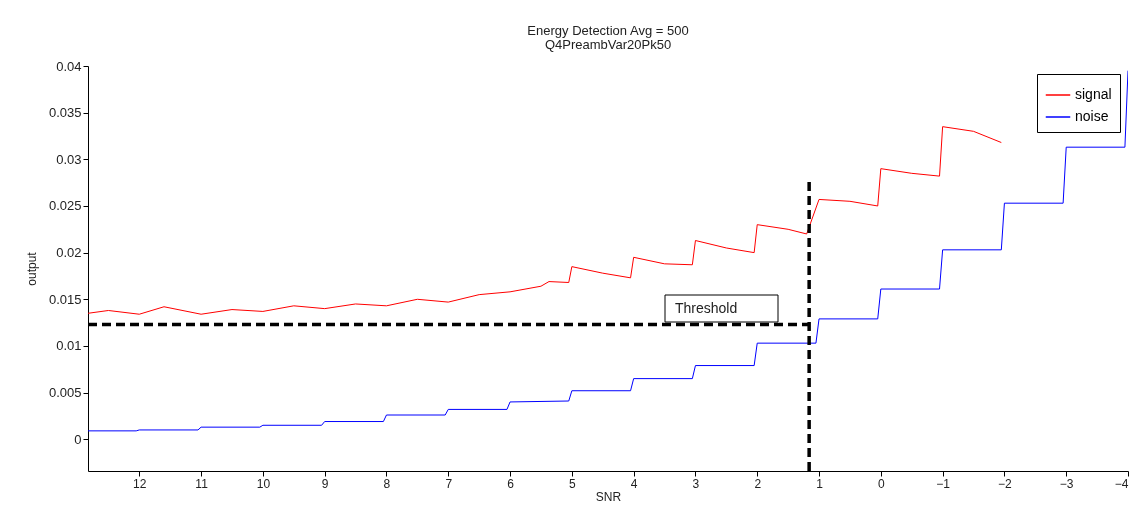 The image size is (1135, 520). Describe the element at coordinates (69, 253) in the screenshot. I see `y-tick-label: 0.02` at that location.